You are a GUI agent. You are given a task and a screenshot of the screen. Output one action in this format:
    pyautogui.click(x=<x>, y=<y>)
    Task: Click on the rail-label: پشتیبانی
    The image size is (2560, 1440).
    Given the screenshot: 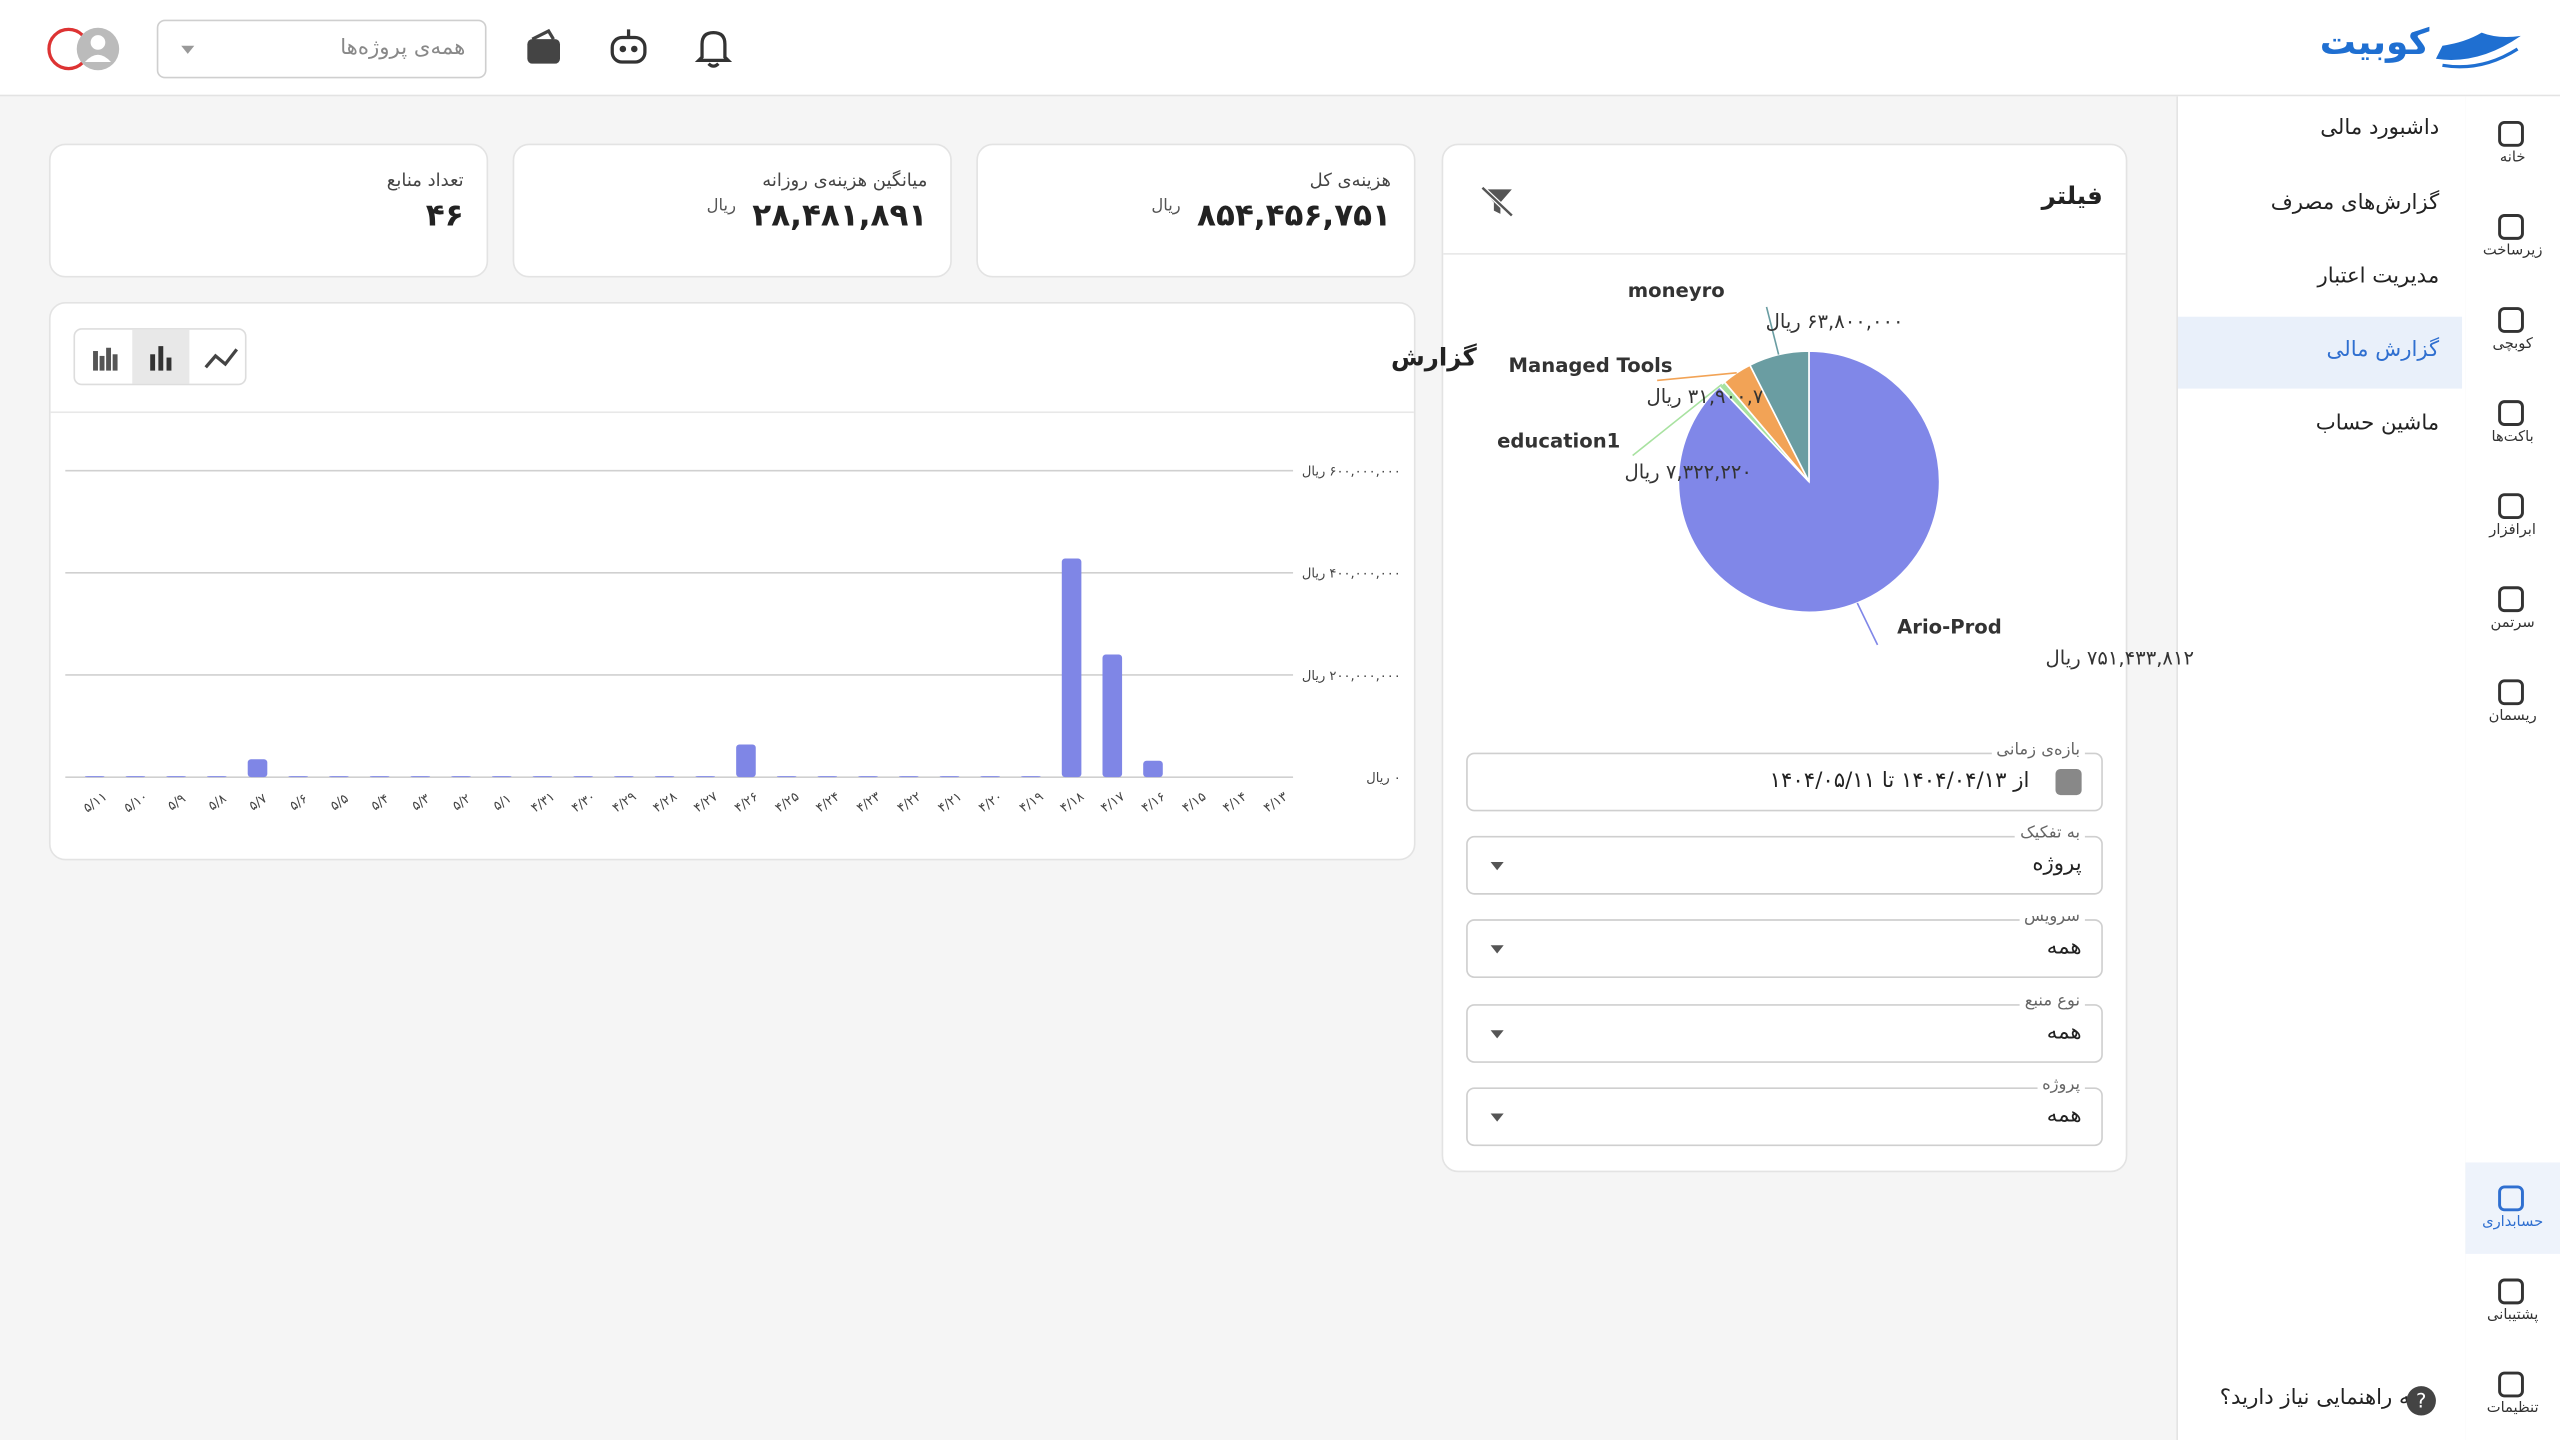 What is the action you would take?
    pyautogui.click(x=2512, y=1316)
    